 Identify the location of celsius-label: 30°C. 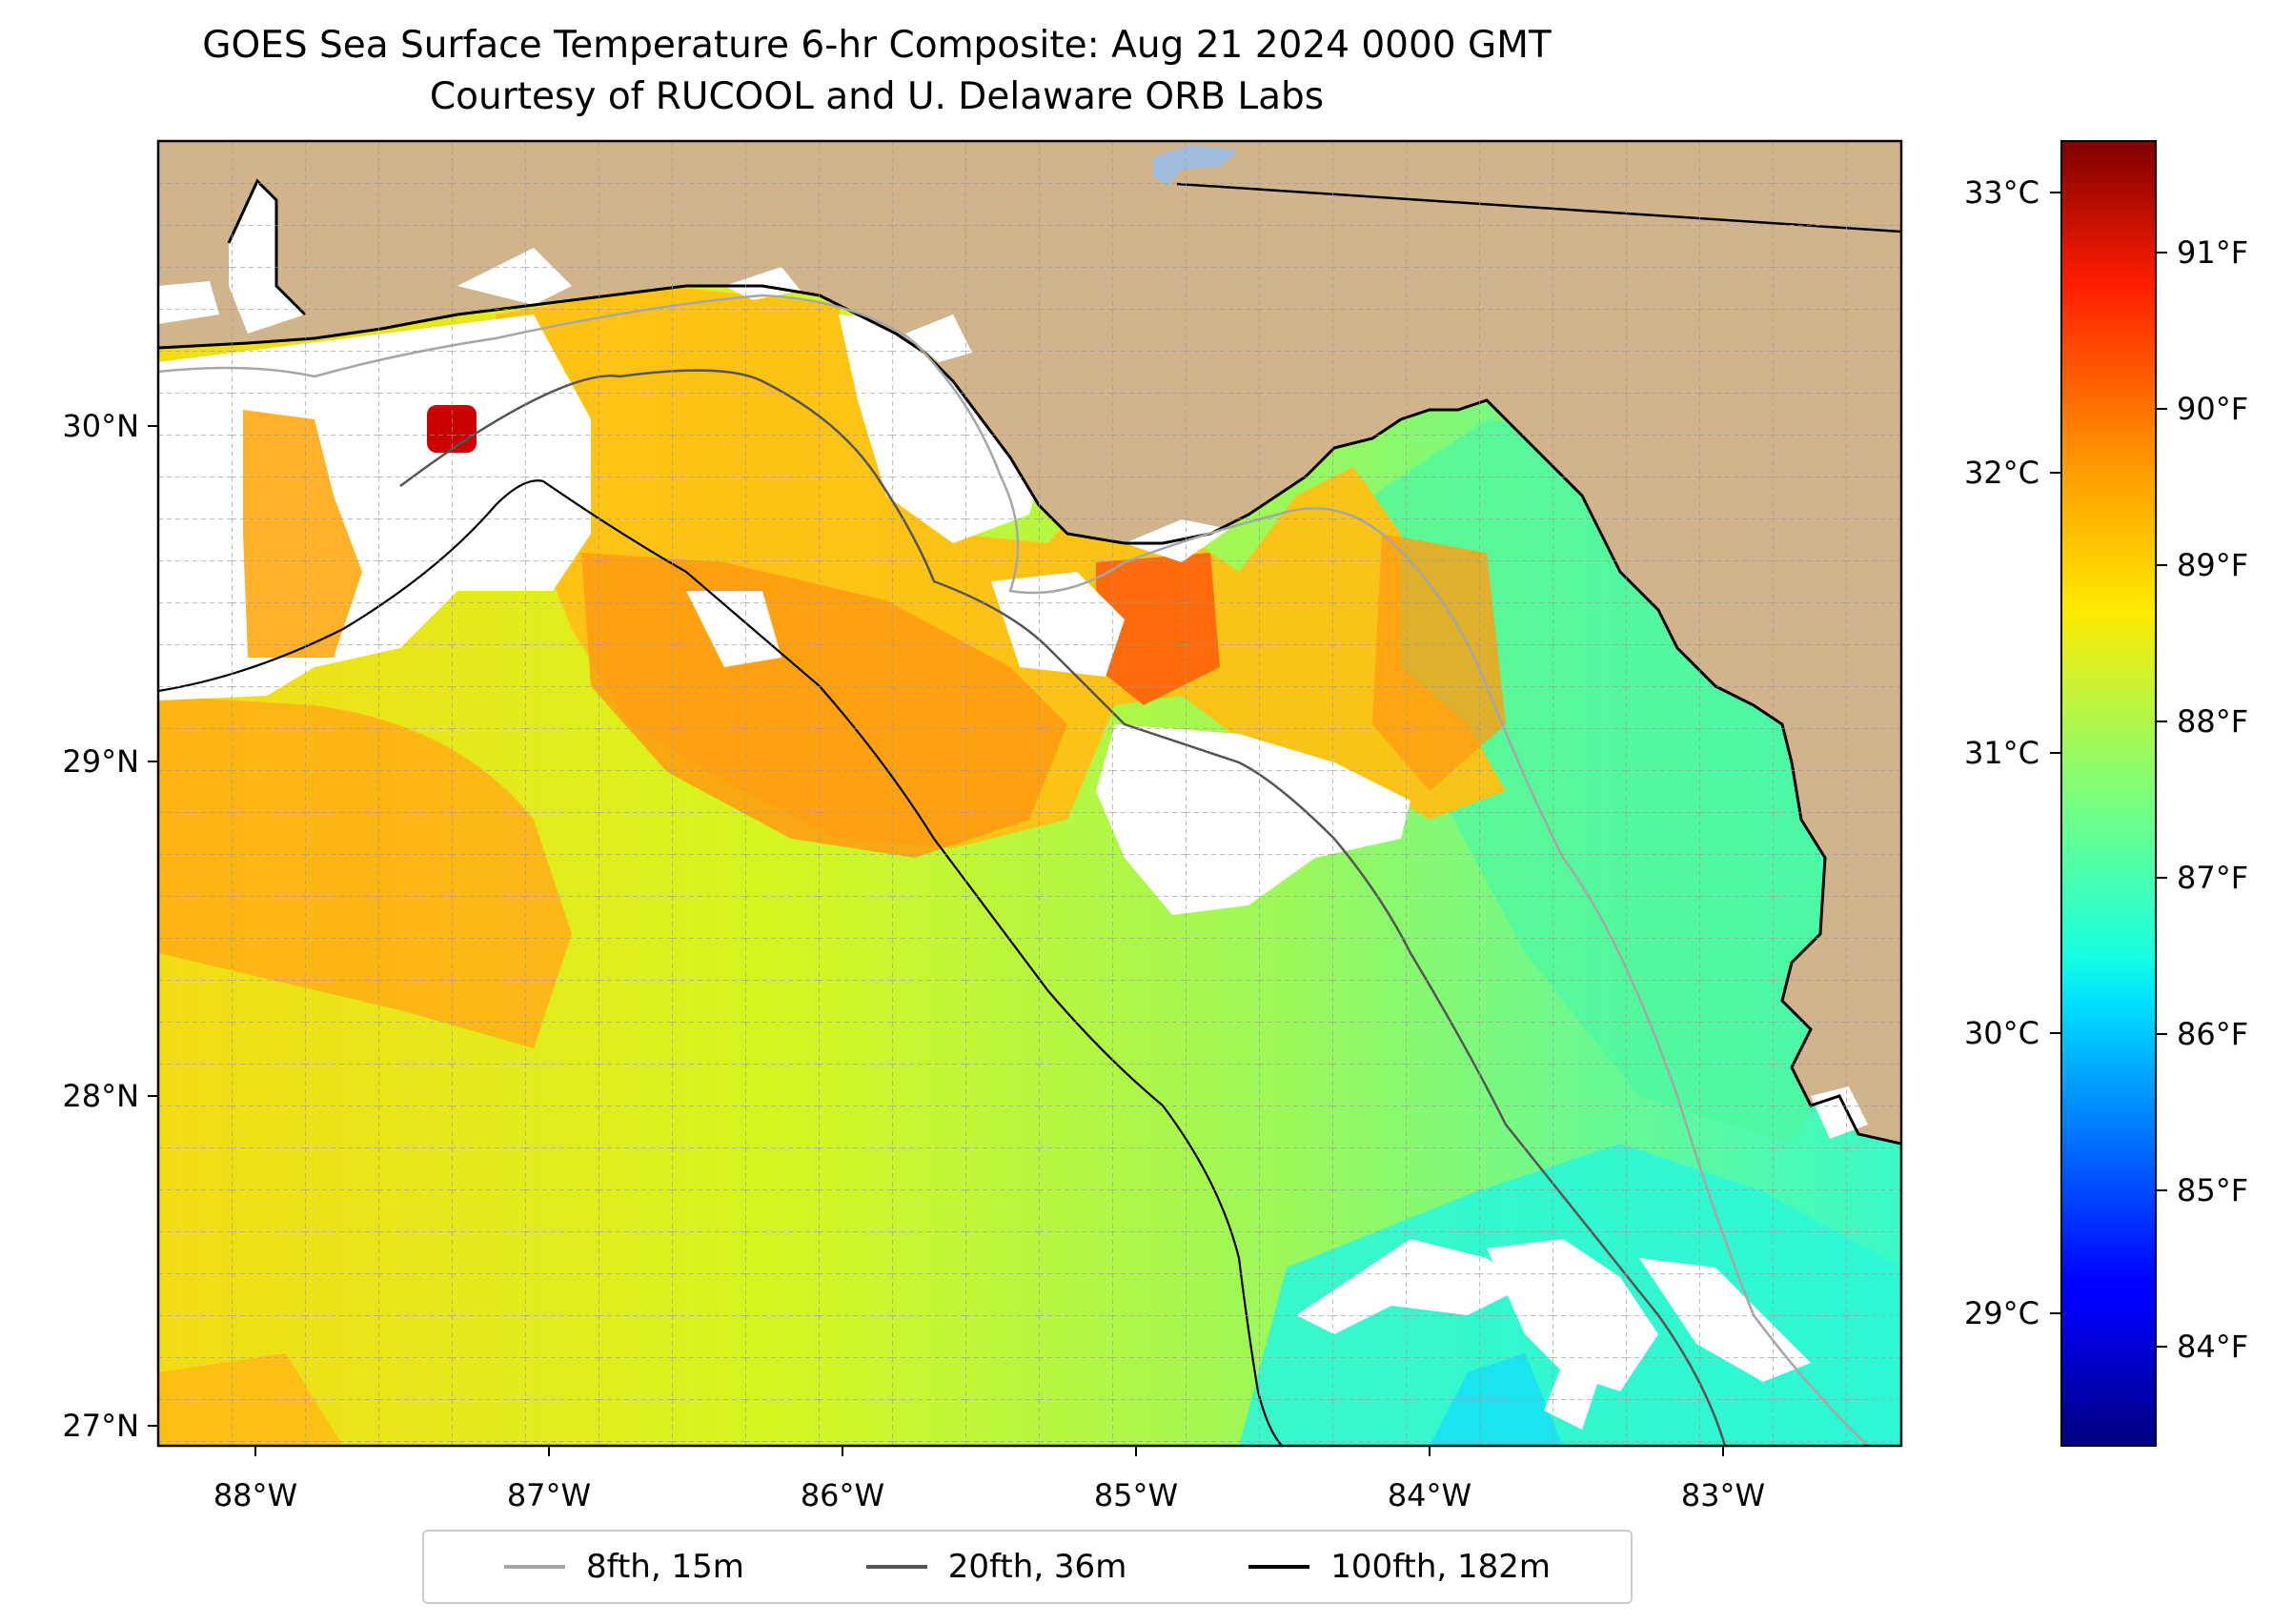
(2002, 1033).